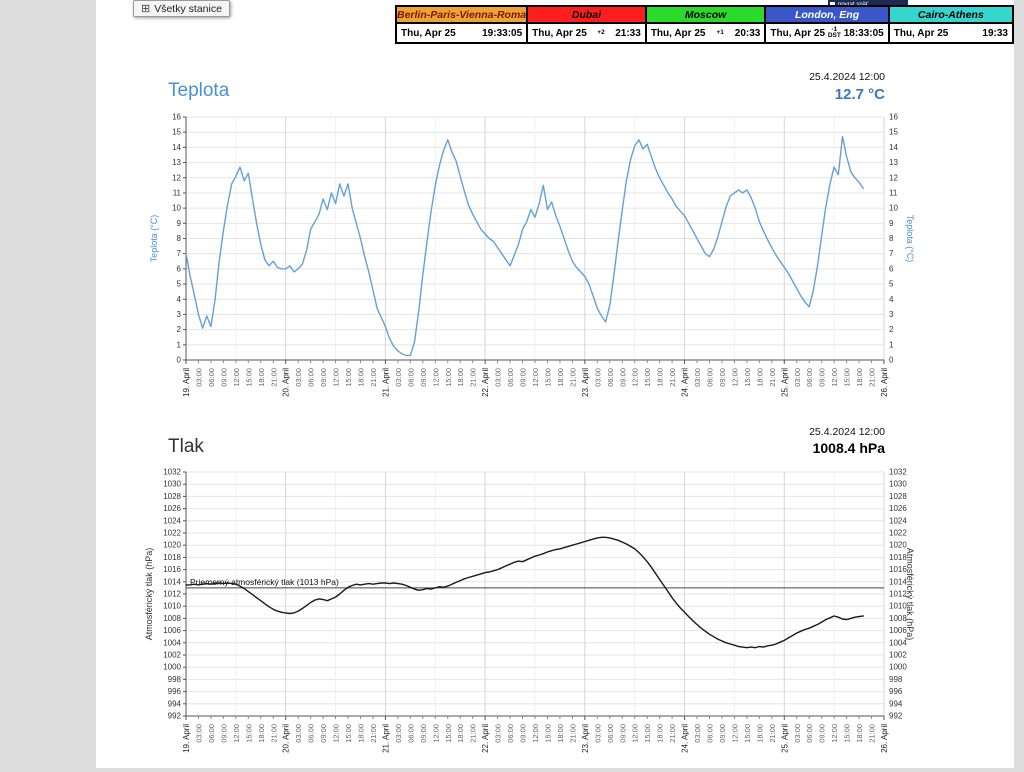  I want to click on svg-text: 4, so click(179, 299).